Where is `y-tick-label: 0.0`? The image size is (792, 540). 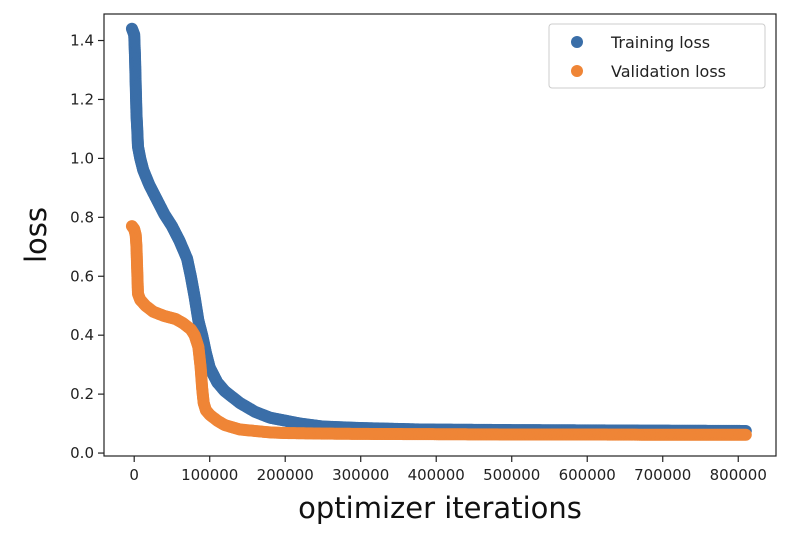
y-tick-label: 0.0 is located at coordinates (82, 453).